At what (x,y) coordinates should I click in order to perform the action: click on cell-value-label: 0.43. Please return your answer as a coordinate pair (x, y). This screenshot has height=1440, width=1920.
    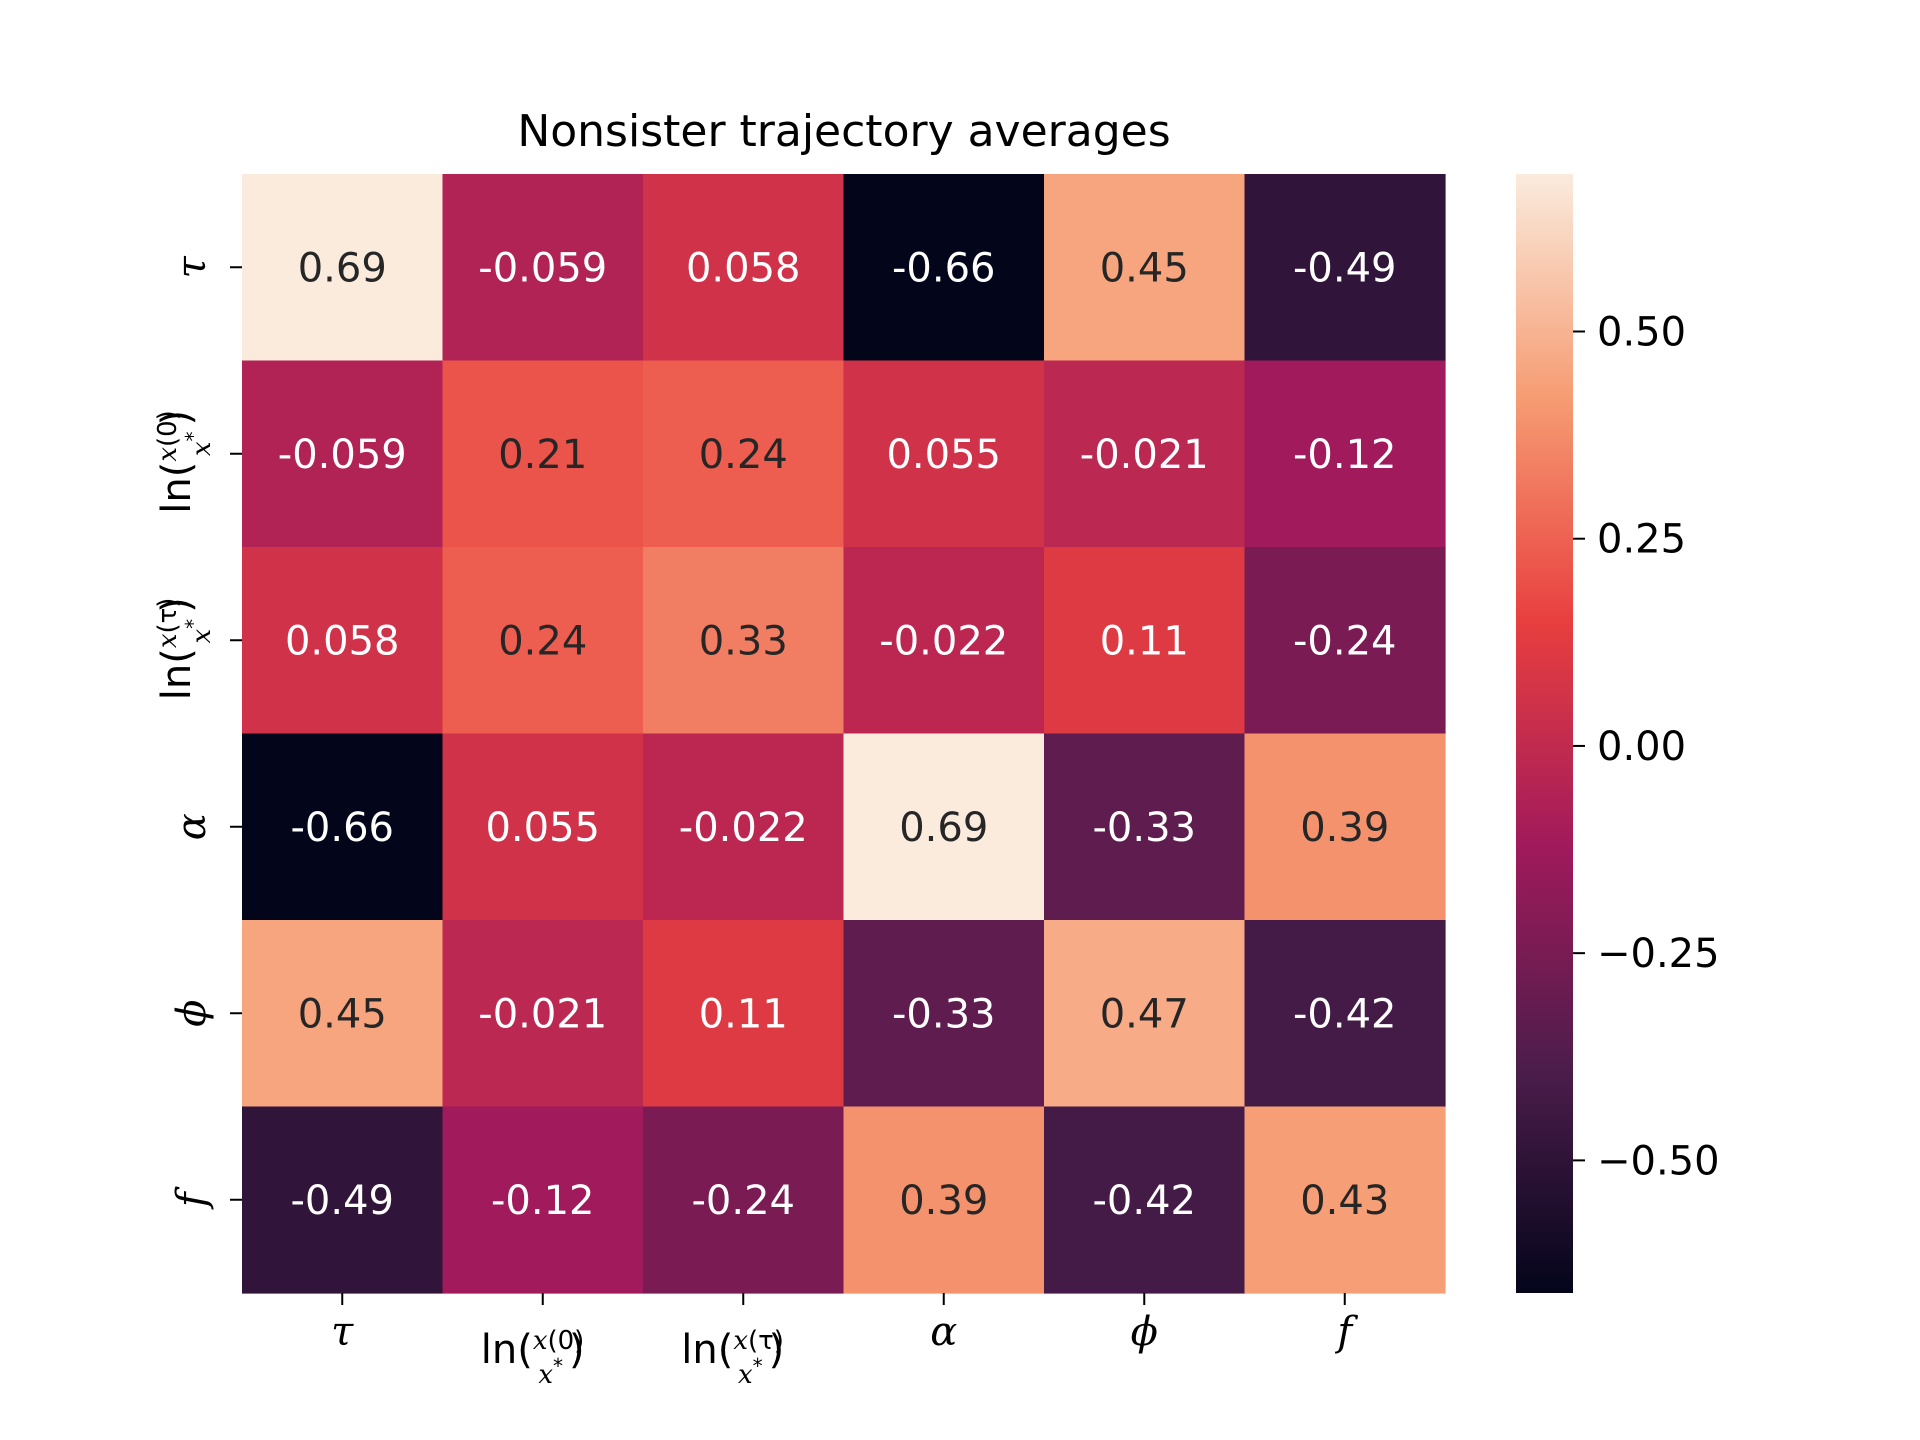
    Looking at the image, I should click on (1344, 1201).